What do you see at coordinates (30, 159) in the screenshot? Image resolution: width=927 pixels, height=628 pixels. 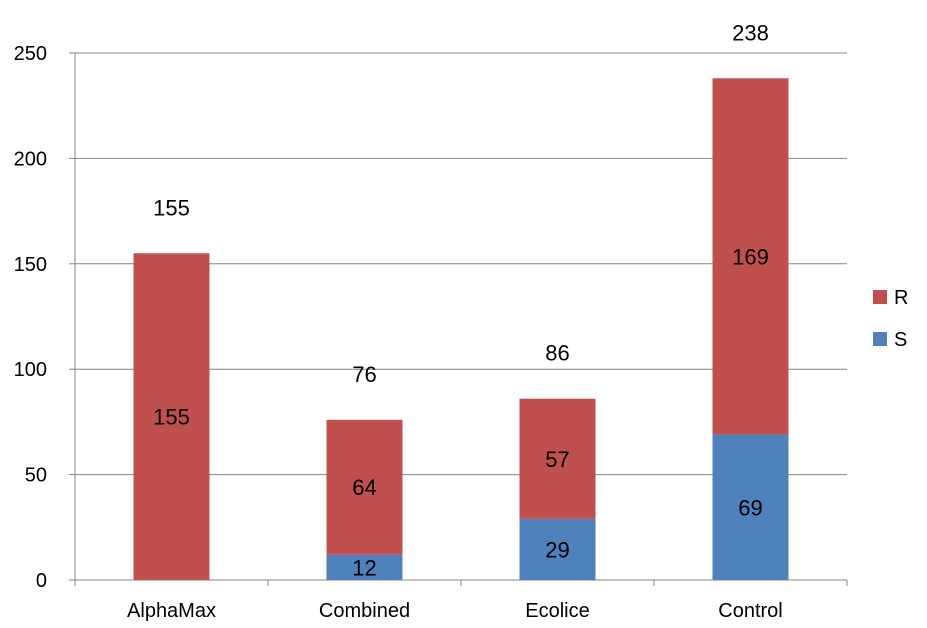 I see `y-tick-label: 200` at bounding box center [30, 159].